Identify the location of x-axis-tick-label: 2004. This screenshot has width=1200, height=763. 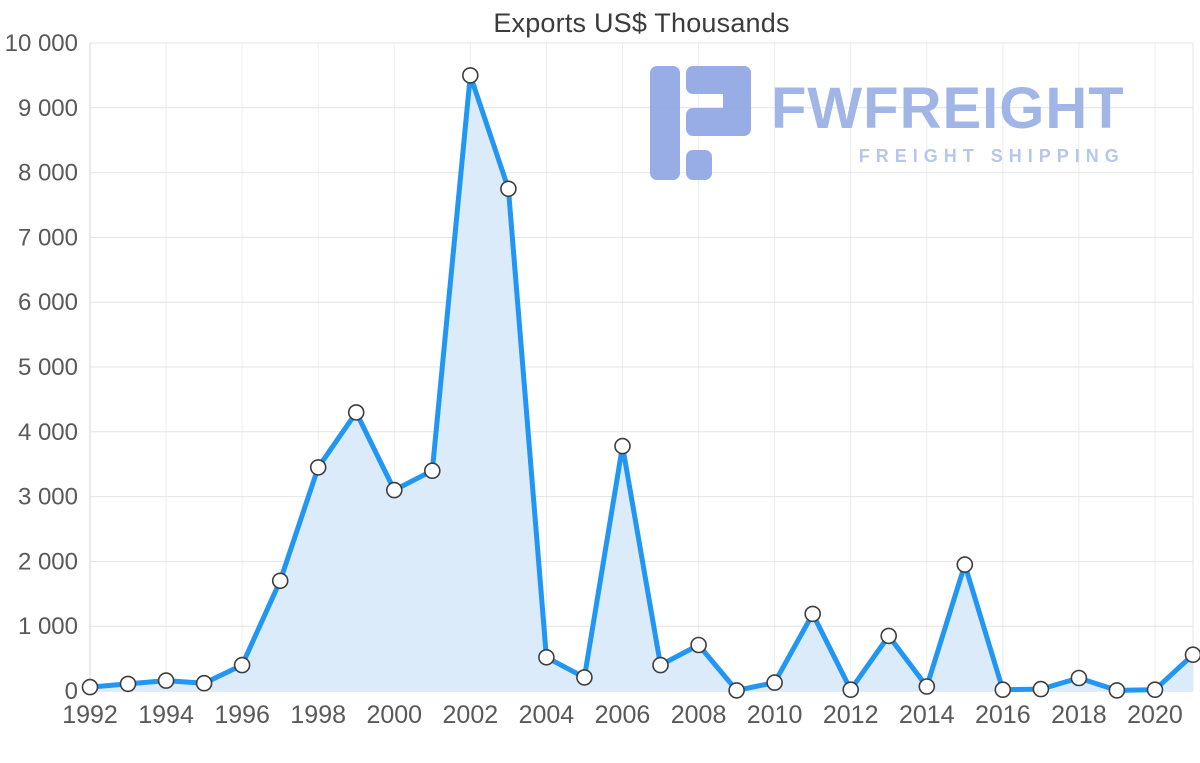
(547, 715).